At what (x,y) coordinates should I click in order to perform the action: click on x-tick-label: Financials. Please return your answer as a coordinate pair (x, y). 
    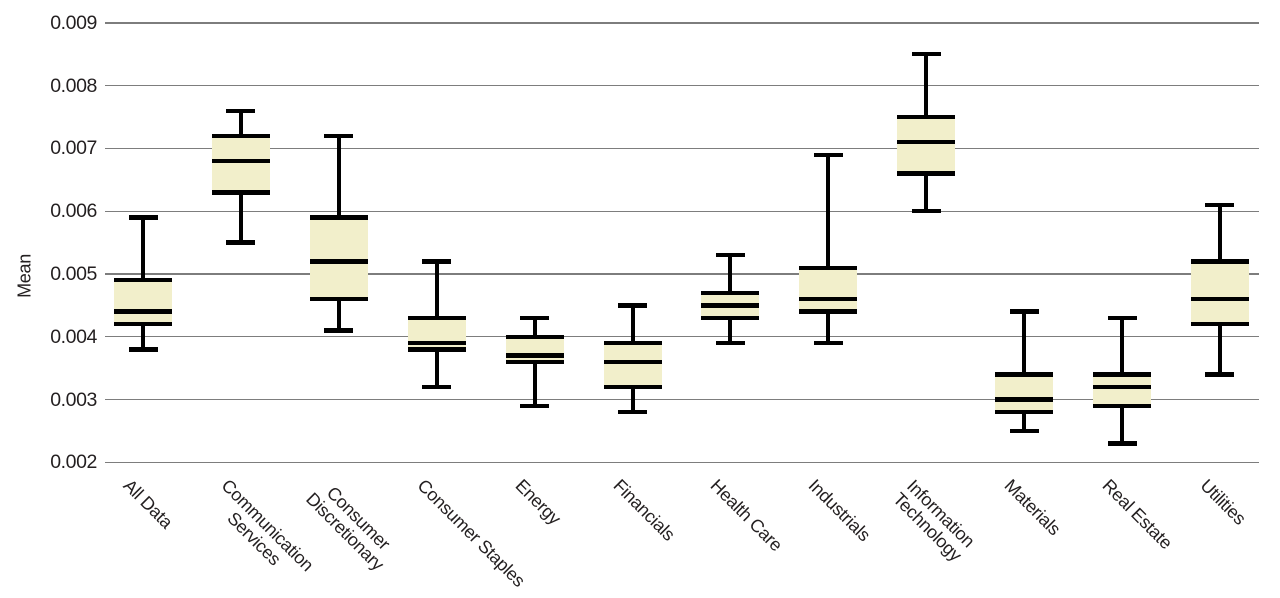
    Looking at the image, I should click on (644, 510).